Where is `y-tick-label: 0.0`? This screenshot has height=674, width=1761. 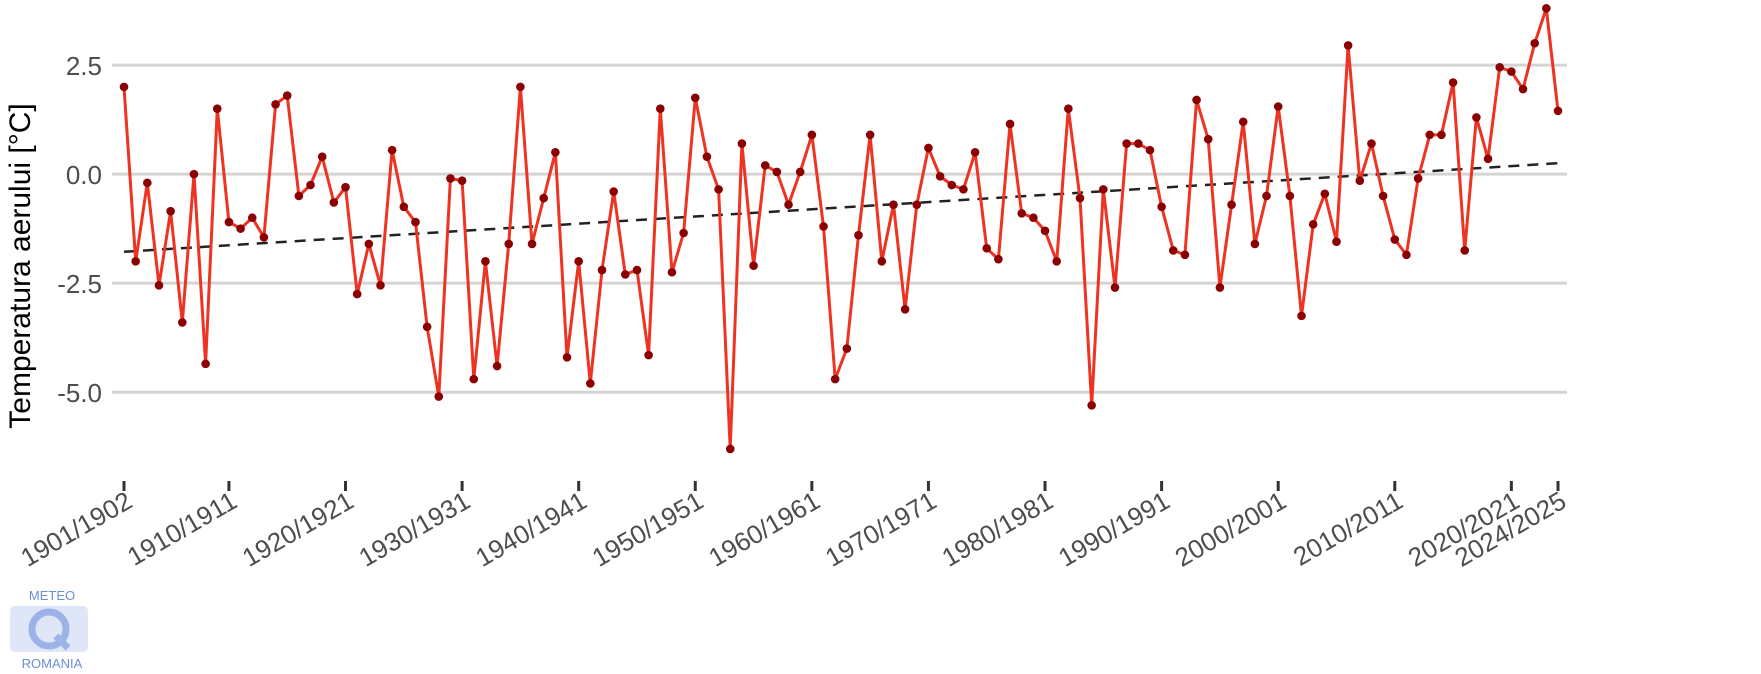
y-tick-label: 0.0 is located at coordinates (84, 175).